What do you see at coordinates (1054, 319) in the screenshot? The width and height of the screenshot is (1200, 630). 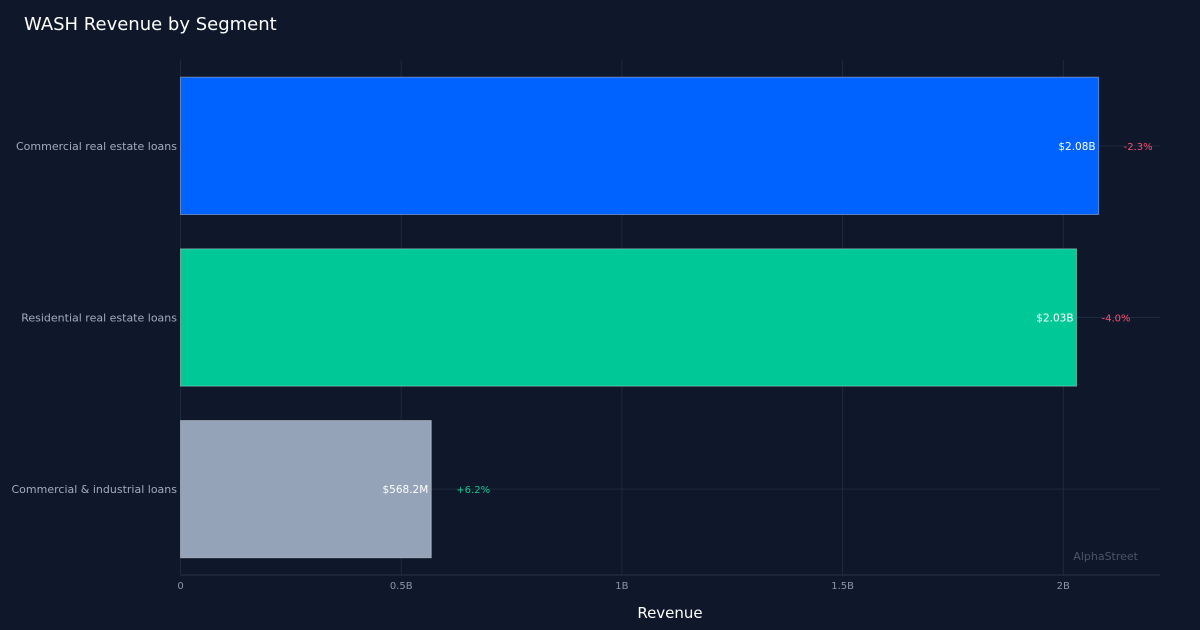 I see `value-label: $2.03B` at bounding box center [1054, 319].